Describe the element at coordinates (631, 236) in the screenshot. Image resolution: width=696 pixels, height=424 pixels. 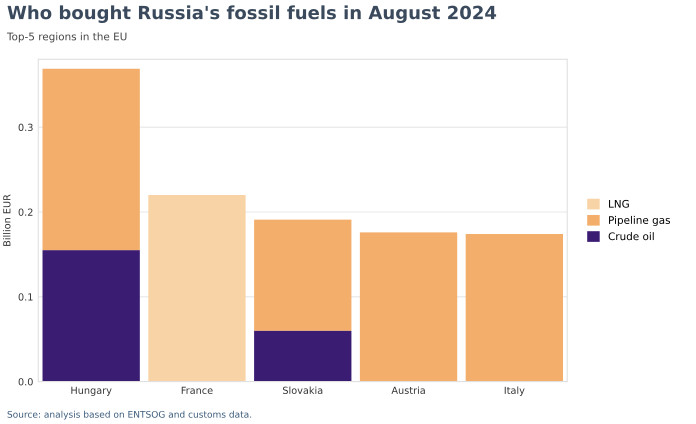
I see `legend-label: Crude oil` at that location.